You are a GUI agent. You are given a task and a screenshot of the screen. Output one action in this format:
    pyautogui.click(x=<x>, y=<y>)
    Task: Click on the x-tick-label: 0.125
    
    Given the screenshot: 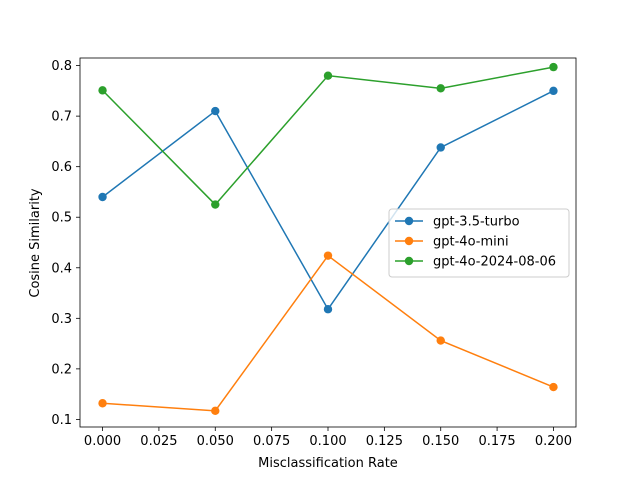 What is the action you would take?
    pyautogui.click(x=384, y=441)
    